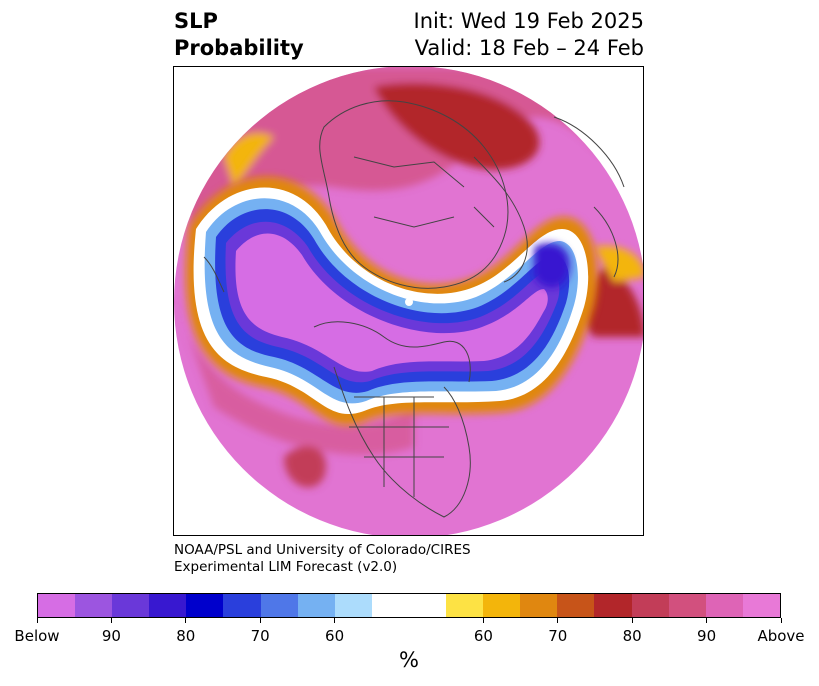 The width and height of the screenshot is (819, 686). What do you see at coordinates (286, 567) in the screenshot?
I see `credit-line-2: Experimental LIM Forecast (v2.0)` at bounding box center [286, 567].